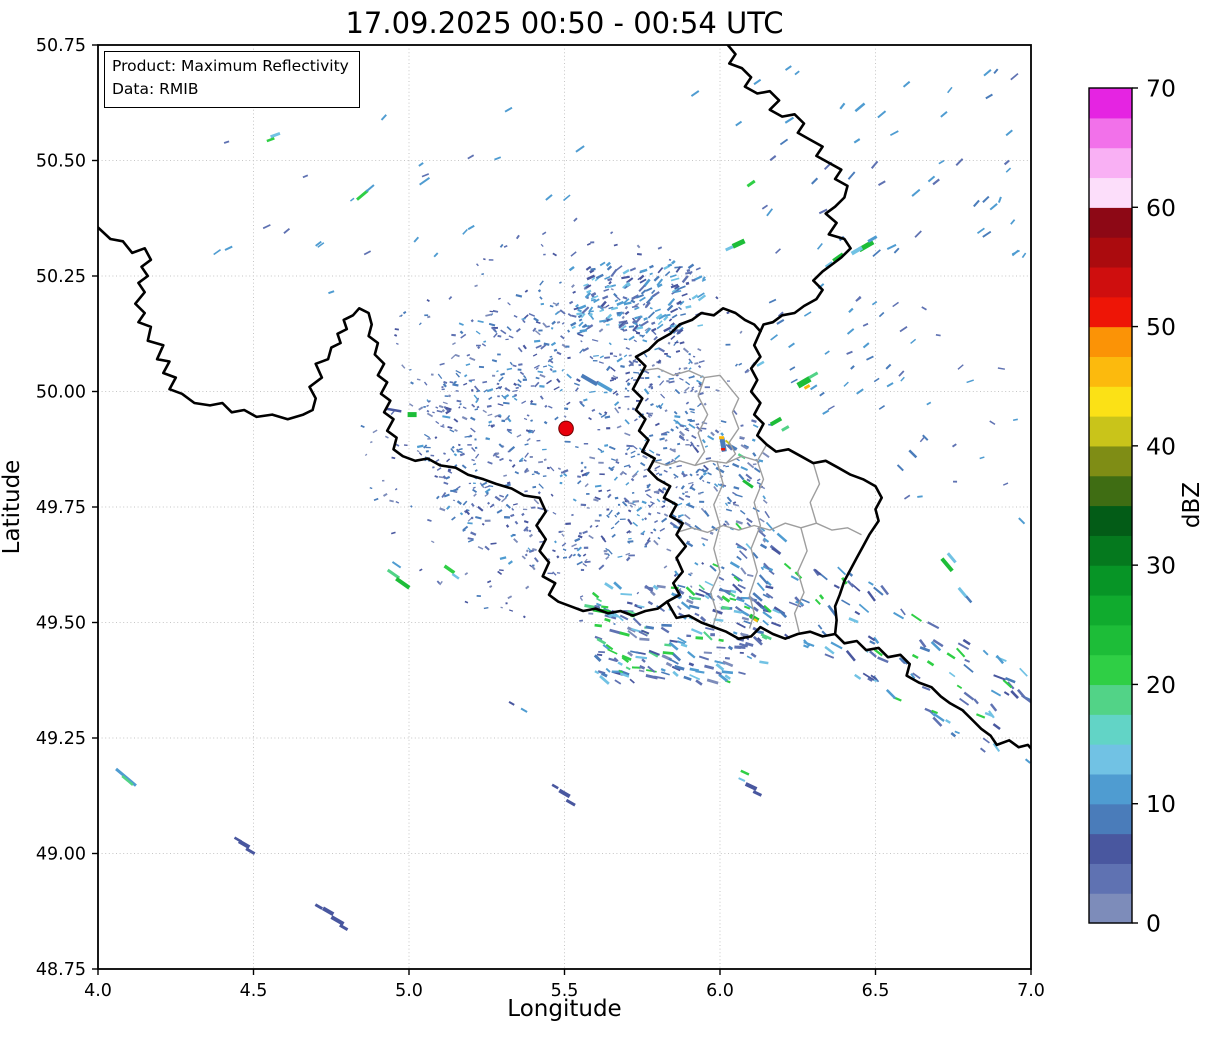 This screenshot has height=1040, width=1219. I want to click on colorbar-tick-label: 50, so click(1161, 327).